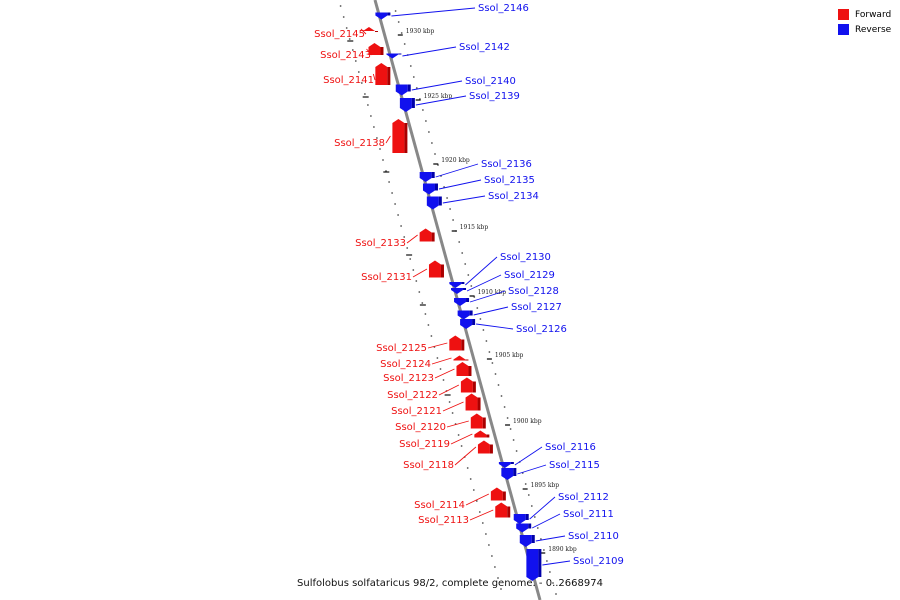 This screenshot has width=900, height=600. I want to click on legend-forward: Forward, so click(864, 14).